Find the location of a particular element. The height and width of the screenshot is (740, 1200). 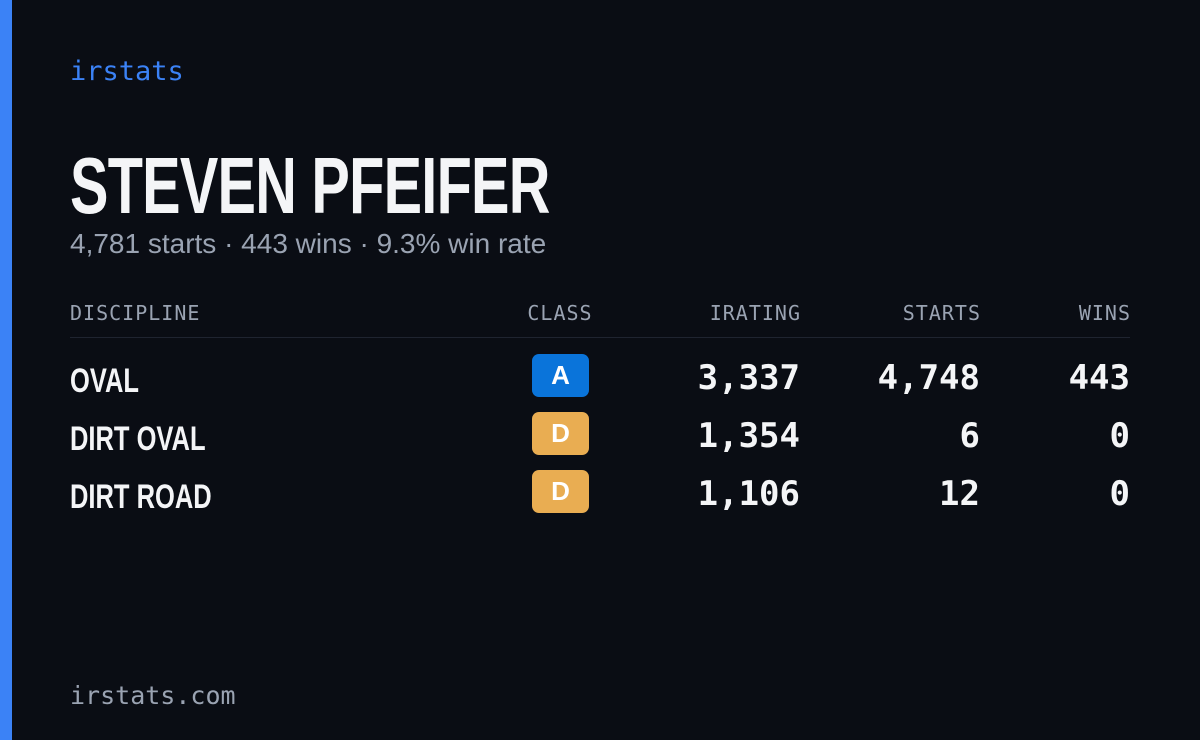

irating: 1,354 is located at coordinates (748, 436).